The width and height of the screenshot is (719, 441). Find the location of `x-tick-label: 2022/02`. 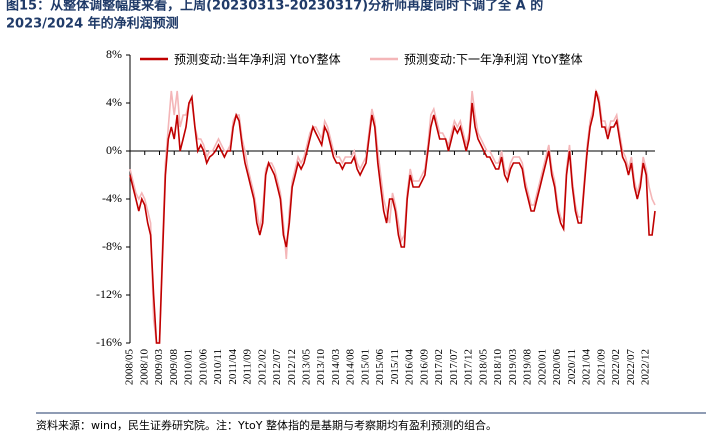

x-tick-label: 2022/02 is located at coordinates (616, 367).